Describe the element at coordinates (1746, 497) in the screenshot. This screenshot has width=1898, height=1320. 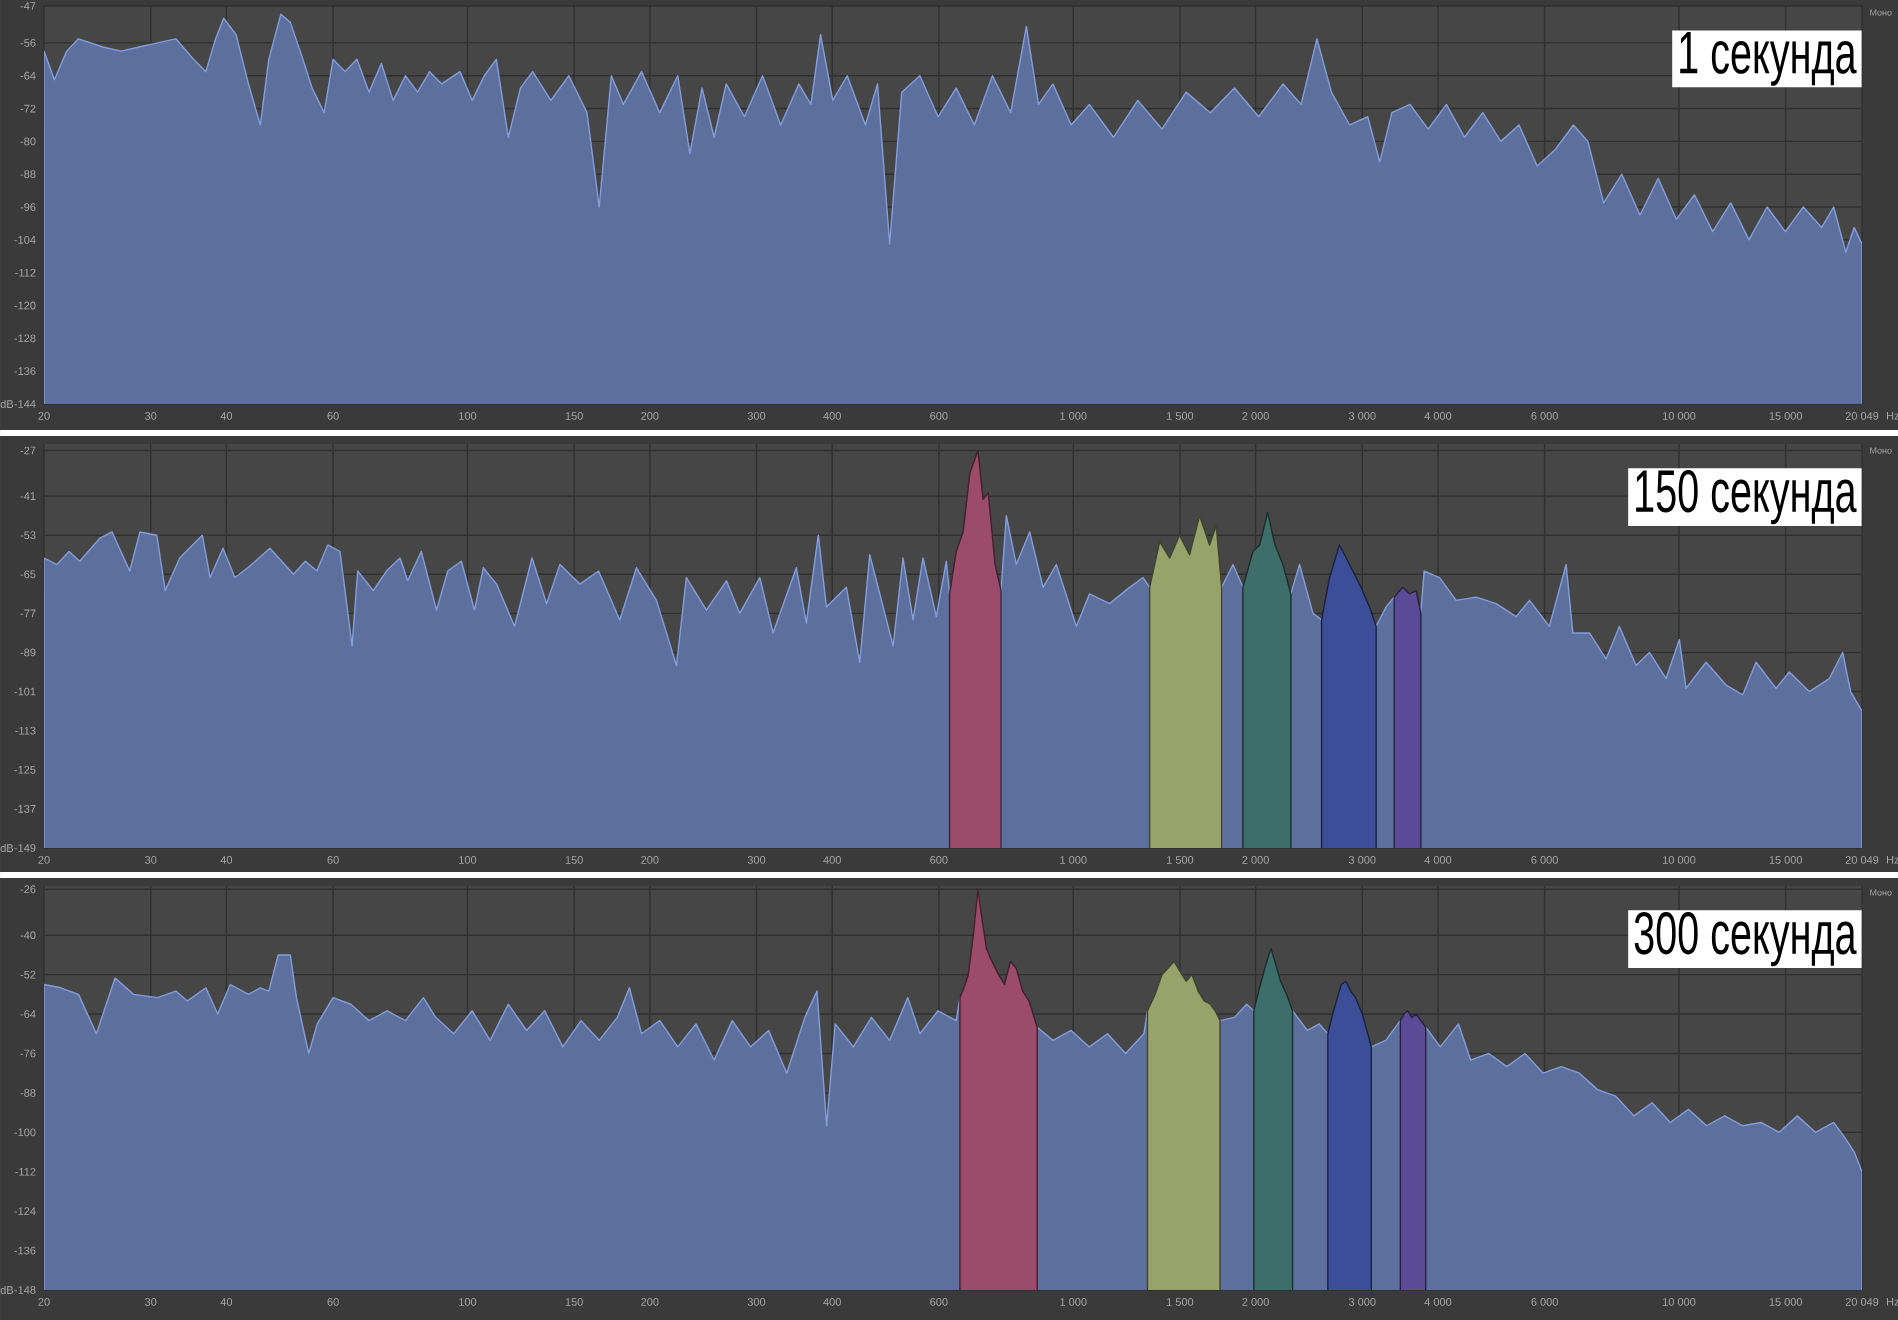
I see `chart-title: 150 секунда` at that location.